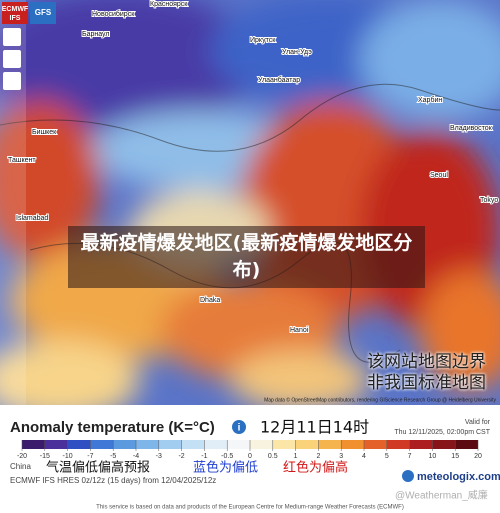  I want to click on info-icon, so click(239, 427).